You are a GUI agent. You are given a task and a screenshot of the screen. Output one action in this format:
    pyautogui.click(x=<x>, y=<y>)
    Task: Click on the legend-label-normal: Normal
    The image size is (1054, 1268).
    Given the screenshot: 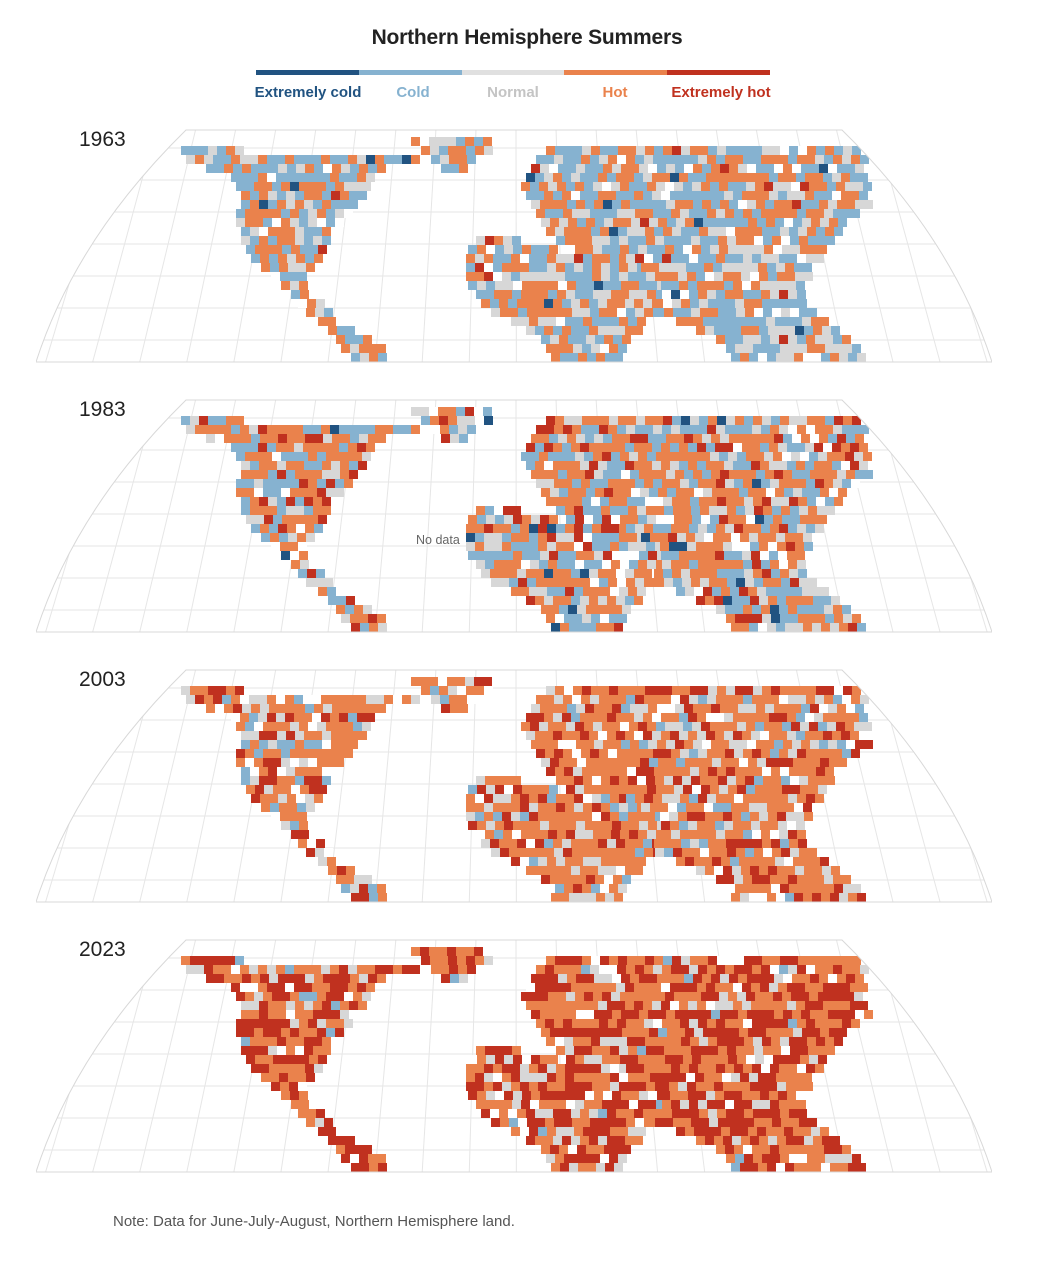 What is the action you would take?
    pyautogui.click(x=513, y=92)
    